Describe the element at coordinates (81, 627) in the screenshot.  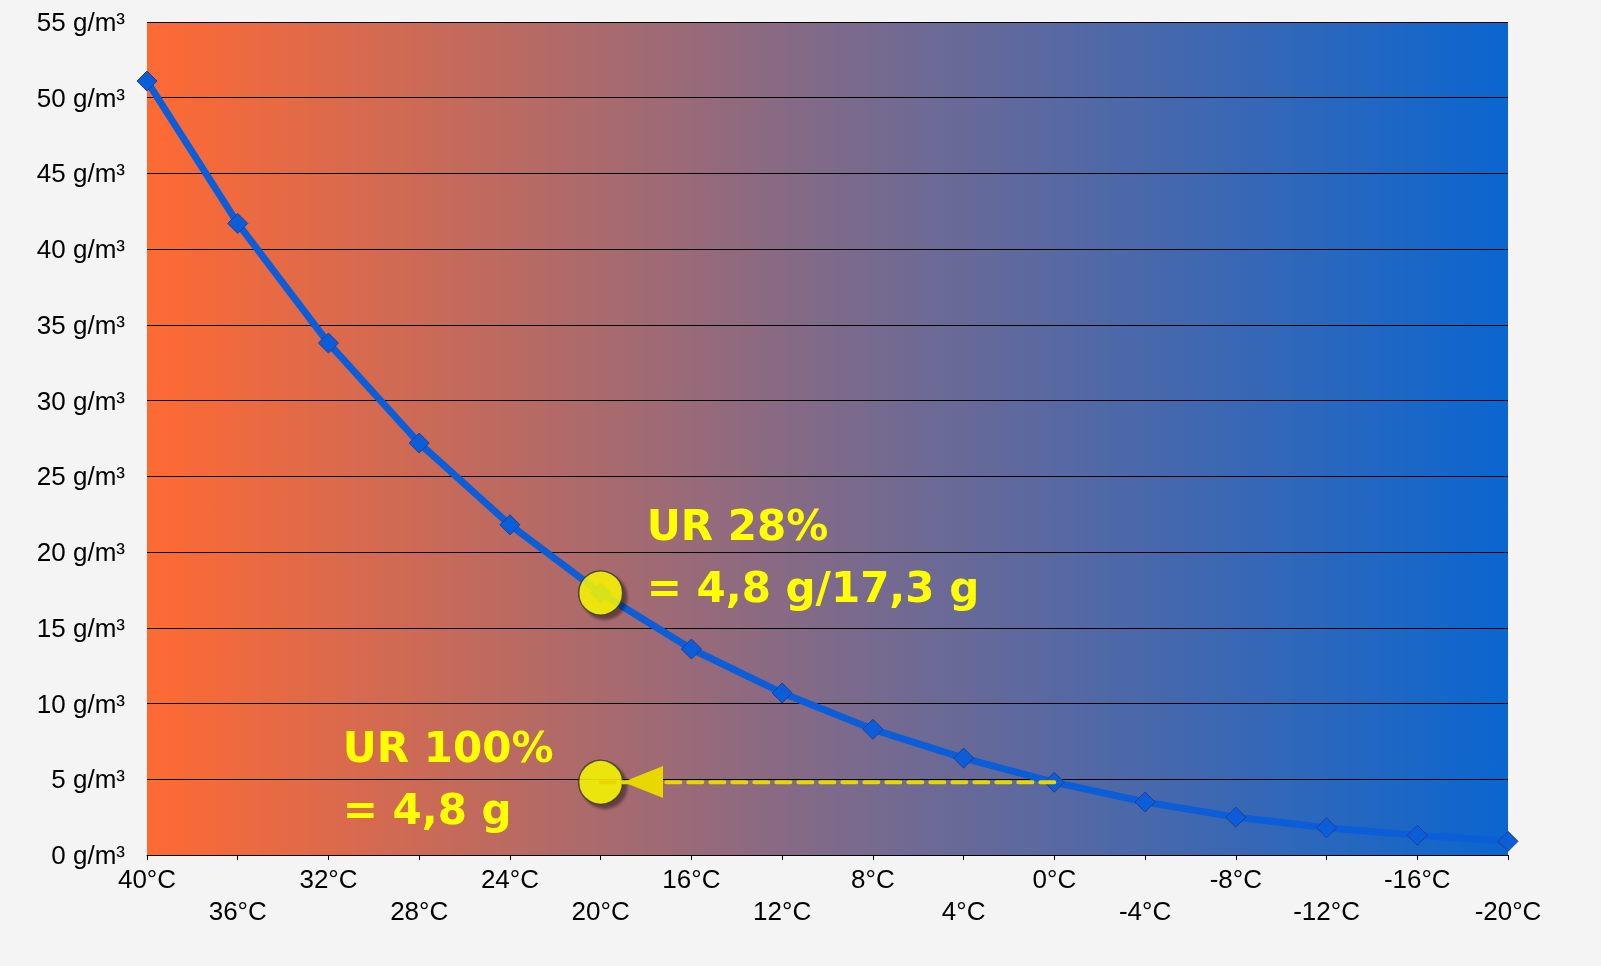
I see `y-tick-label: 15 g/m³` at that location.